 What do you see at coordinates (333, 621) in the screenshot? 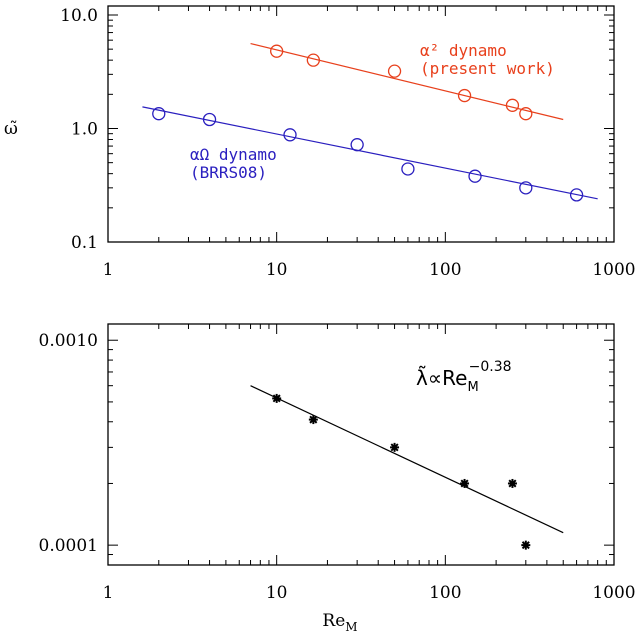
I see `xlabel-base: Re` at bounding box center [333, 621].